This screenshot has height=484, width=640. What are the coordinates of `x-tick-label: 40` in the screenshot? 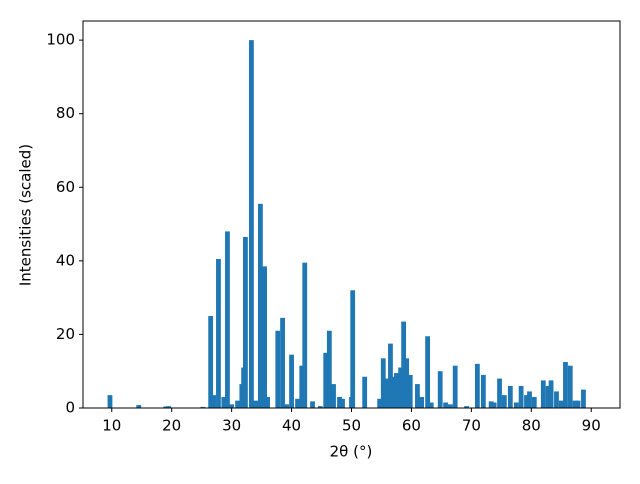 It's located at (291, 426).